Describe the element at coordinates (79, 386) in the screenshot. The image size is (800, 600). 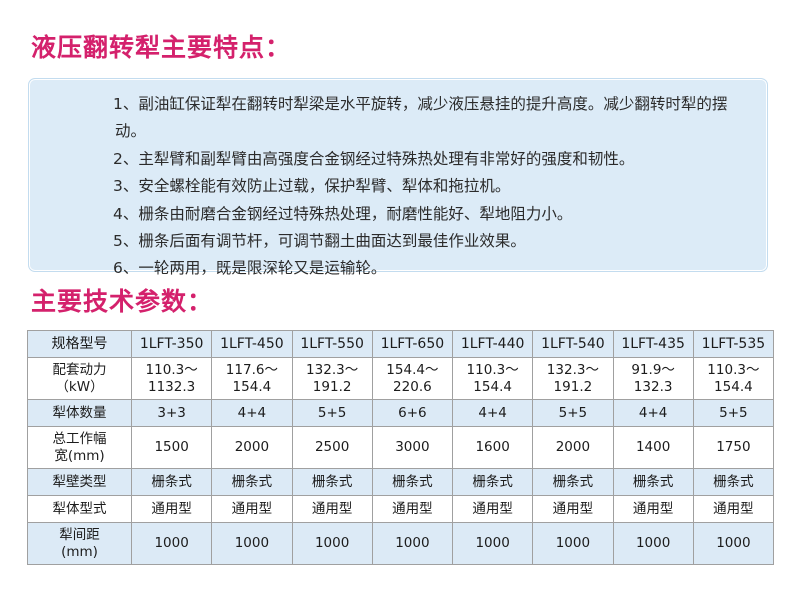
I see `row-label-line2: （kW）` at that location.